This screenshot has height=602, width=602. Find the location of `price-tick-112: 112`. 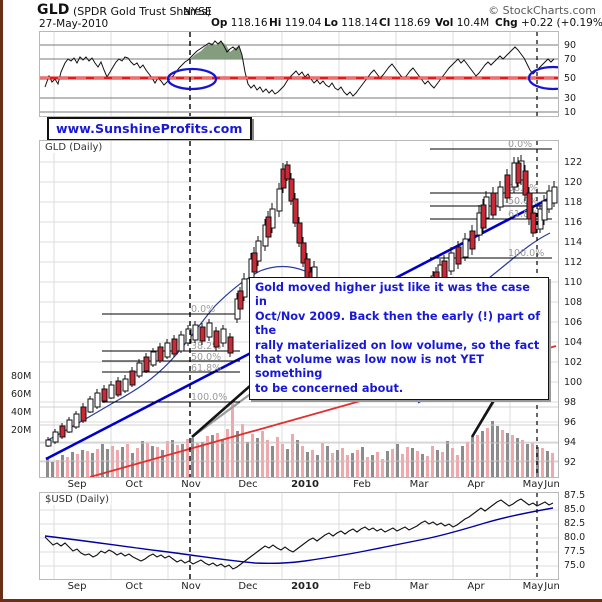

price-tick-112: 112 is located at coordinates (573, 262).